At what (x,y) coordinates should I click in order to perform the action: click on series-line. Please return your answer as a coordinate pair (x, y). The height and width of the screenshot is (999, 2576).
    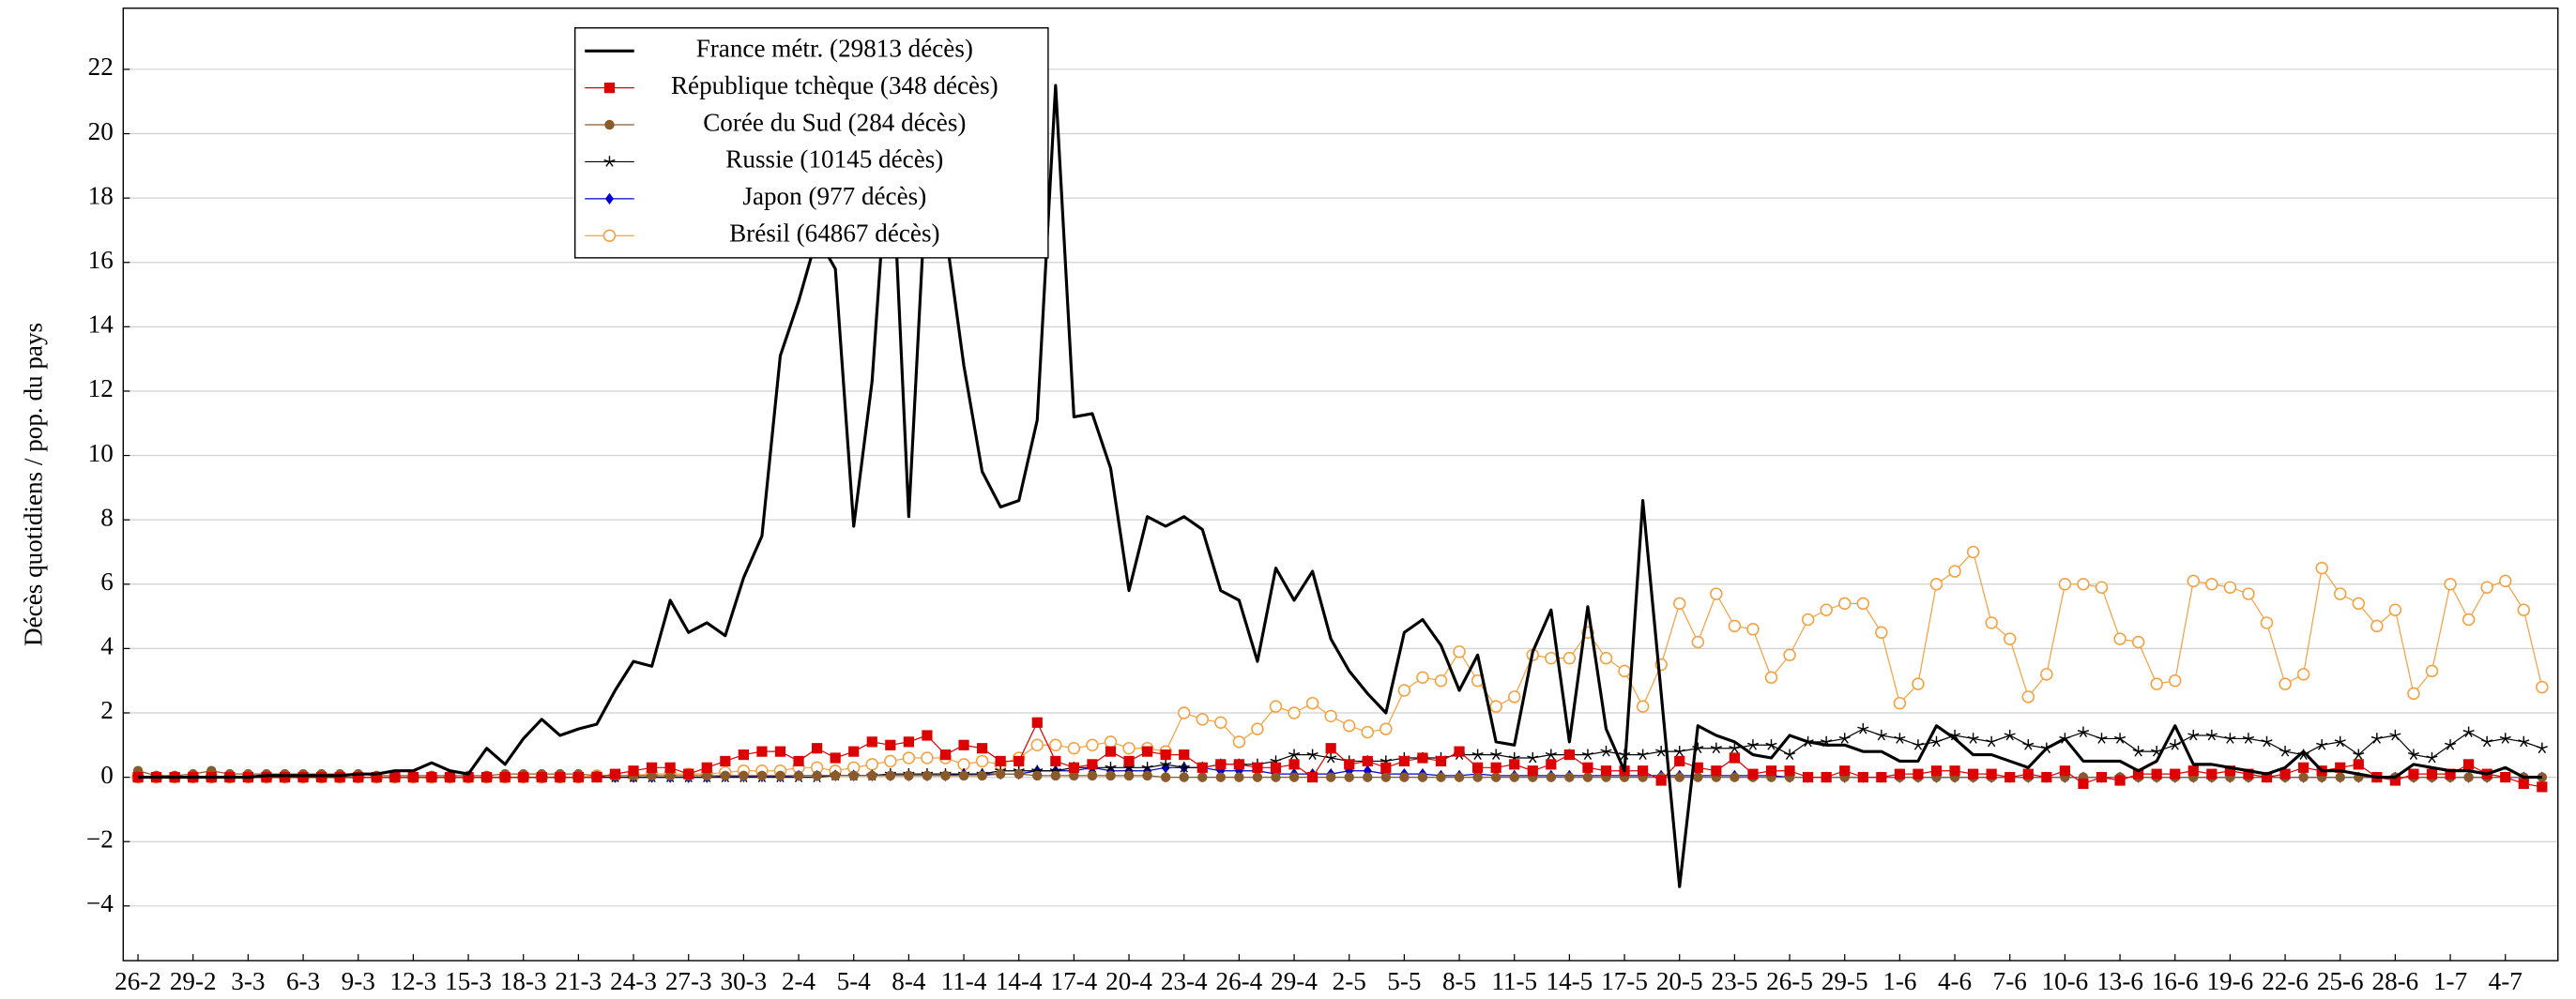
    Looking at the image, I should click on (1339, 774).